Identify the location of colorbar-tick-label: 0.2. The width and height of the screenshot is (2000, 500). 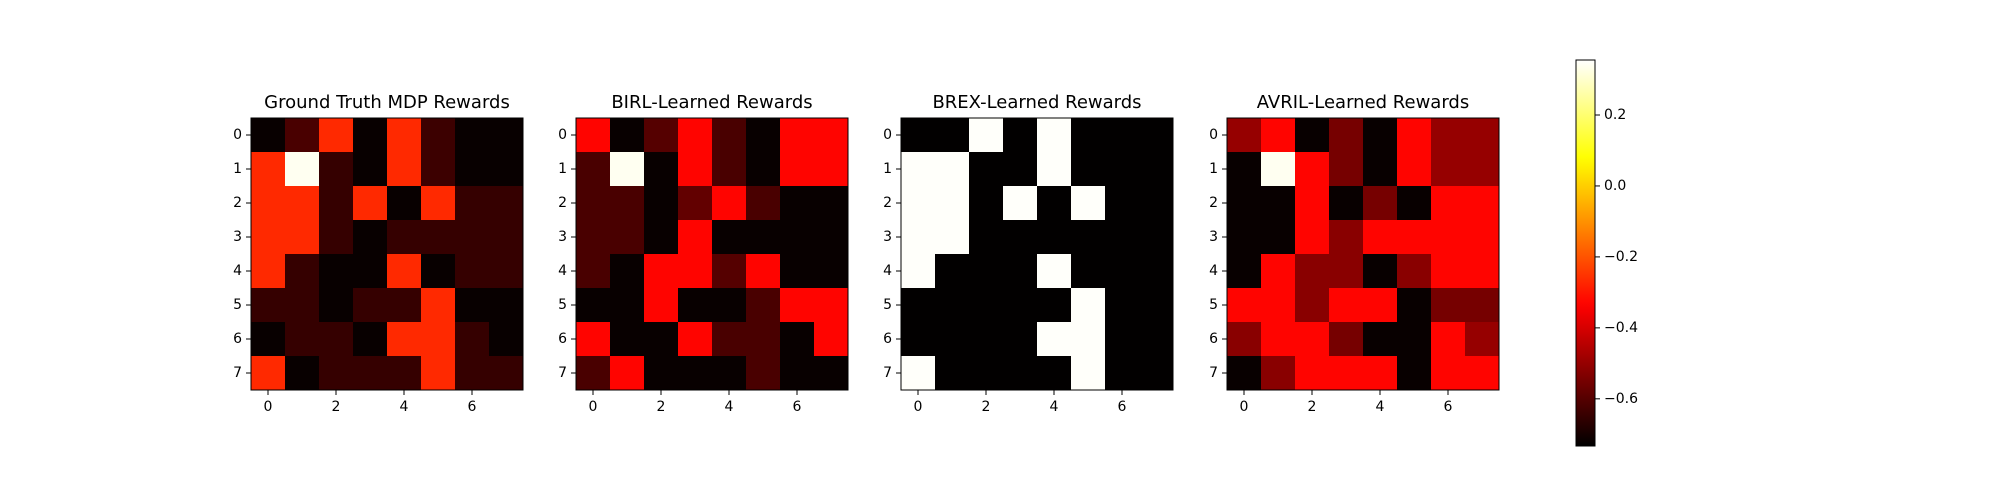
(1615, 115).